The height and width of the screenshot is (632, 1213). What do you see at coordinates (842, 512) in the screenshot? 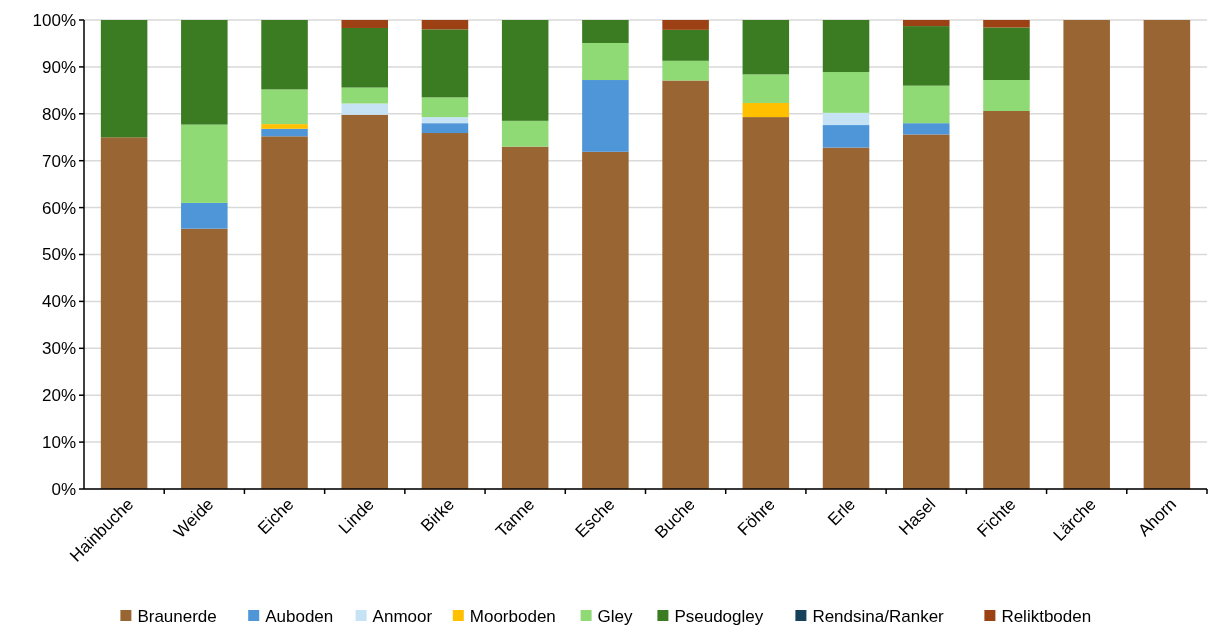
I see `x-tick-label: Erle` at bounding box center [842, 512].